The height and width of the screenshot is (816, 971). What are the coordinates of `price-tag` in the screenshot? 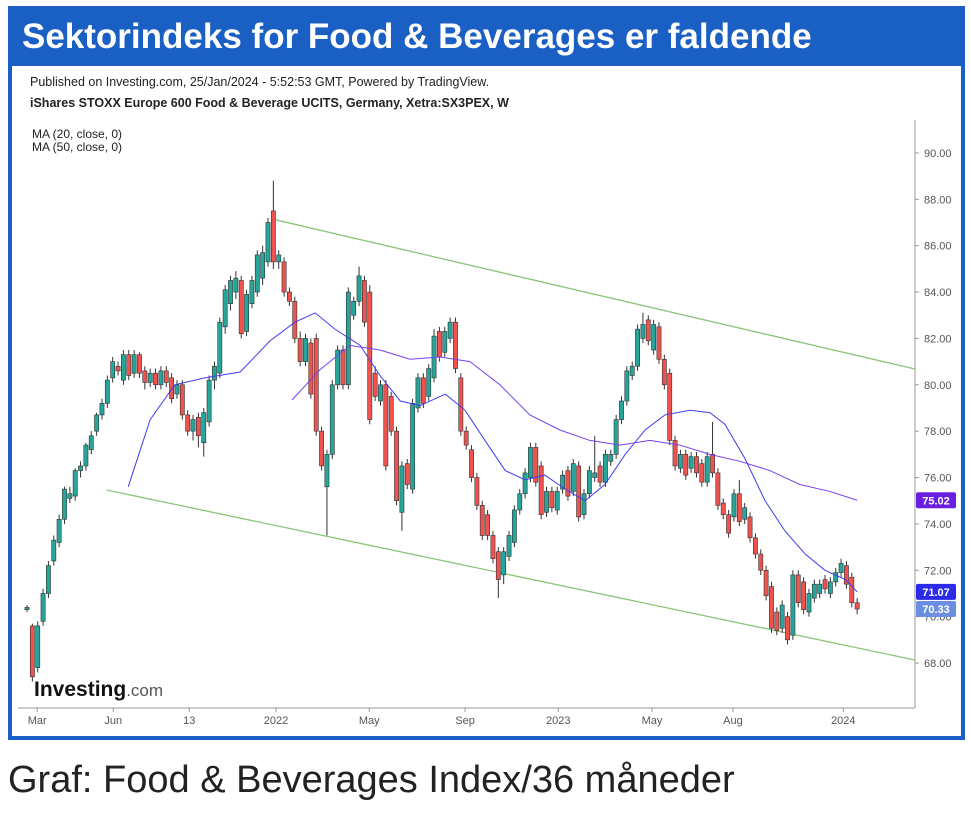 It's located at (936, 608).